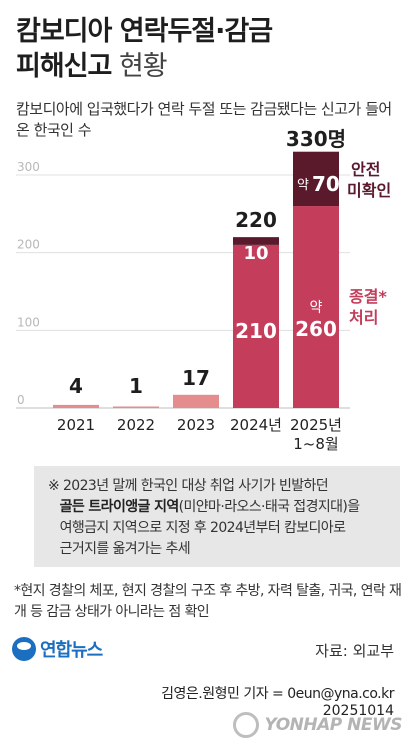  I want to click on page-title: 캄보디아 연락두절·감금 피해신고 현황, so click(144, 49).